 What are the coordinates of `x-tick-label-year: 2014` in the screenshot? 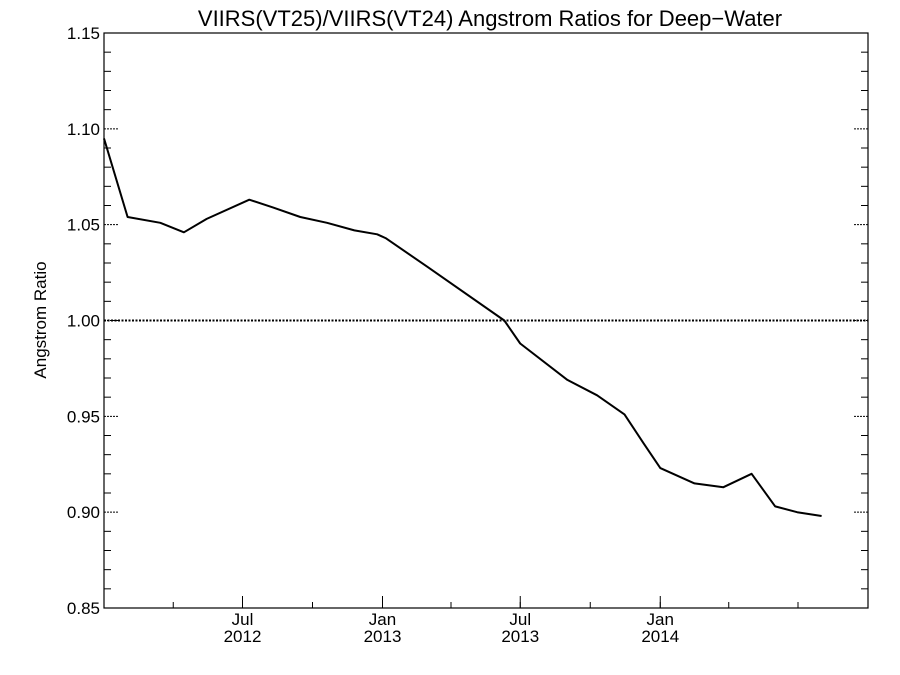 It's located at (660, 636).